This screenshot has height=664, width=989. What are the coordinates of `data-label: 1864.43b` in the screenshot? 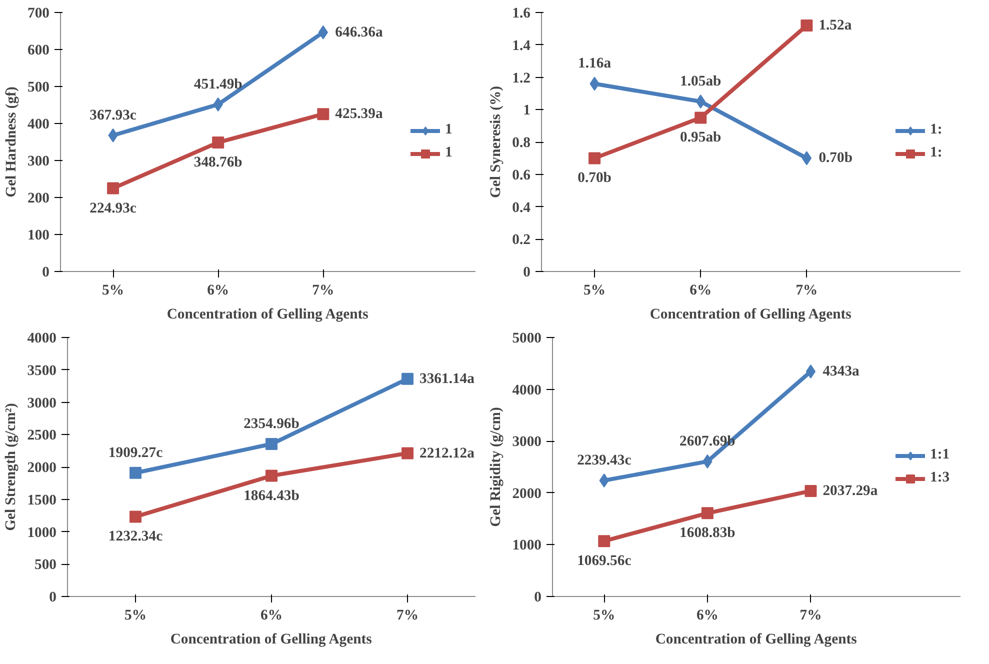 It's located at (272, 496).